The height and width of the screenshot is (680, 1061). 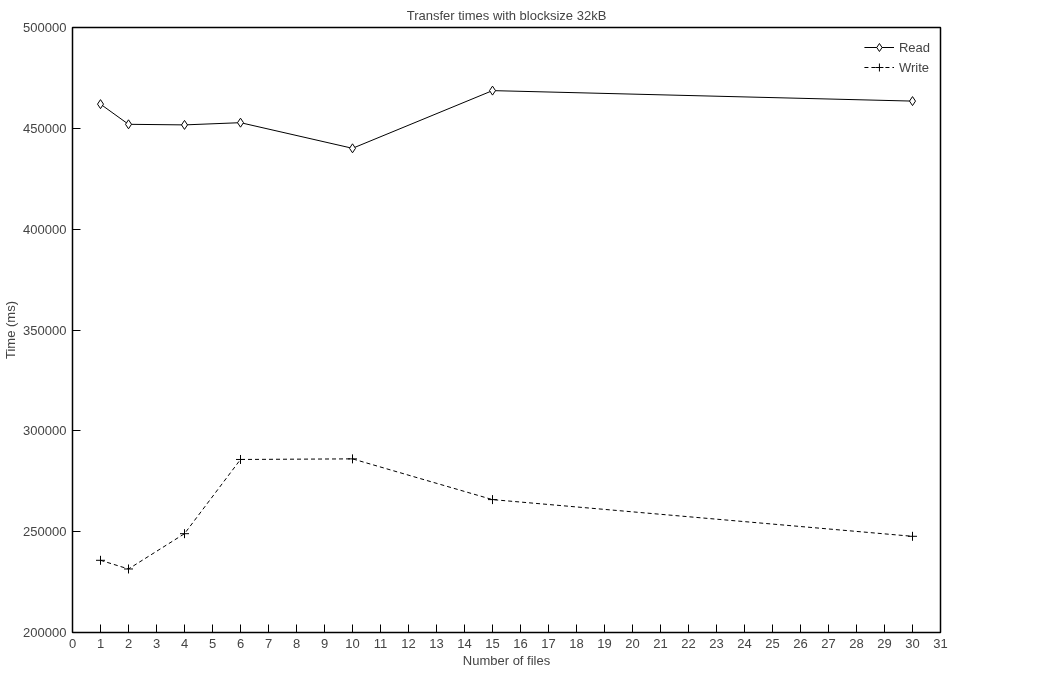 I want to click on y-tick-label: 450000, so click(x=45, y=128).